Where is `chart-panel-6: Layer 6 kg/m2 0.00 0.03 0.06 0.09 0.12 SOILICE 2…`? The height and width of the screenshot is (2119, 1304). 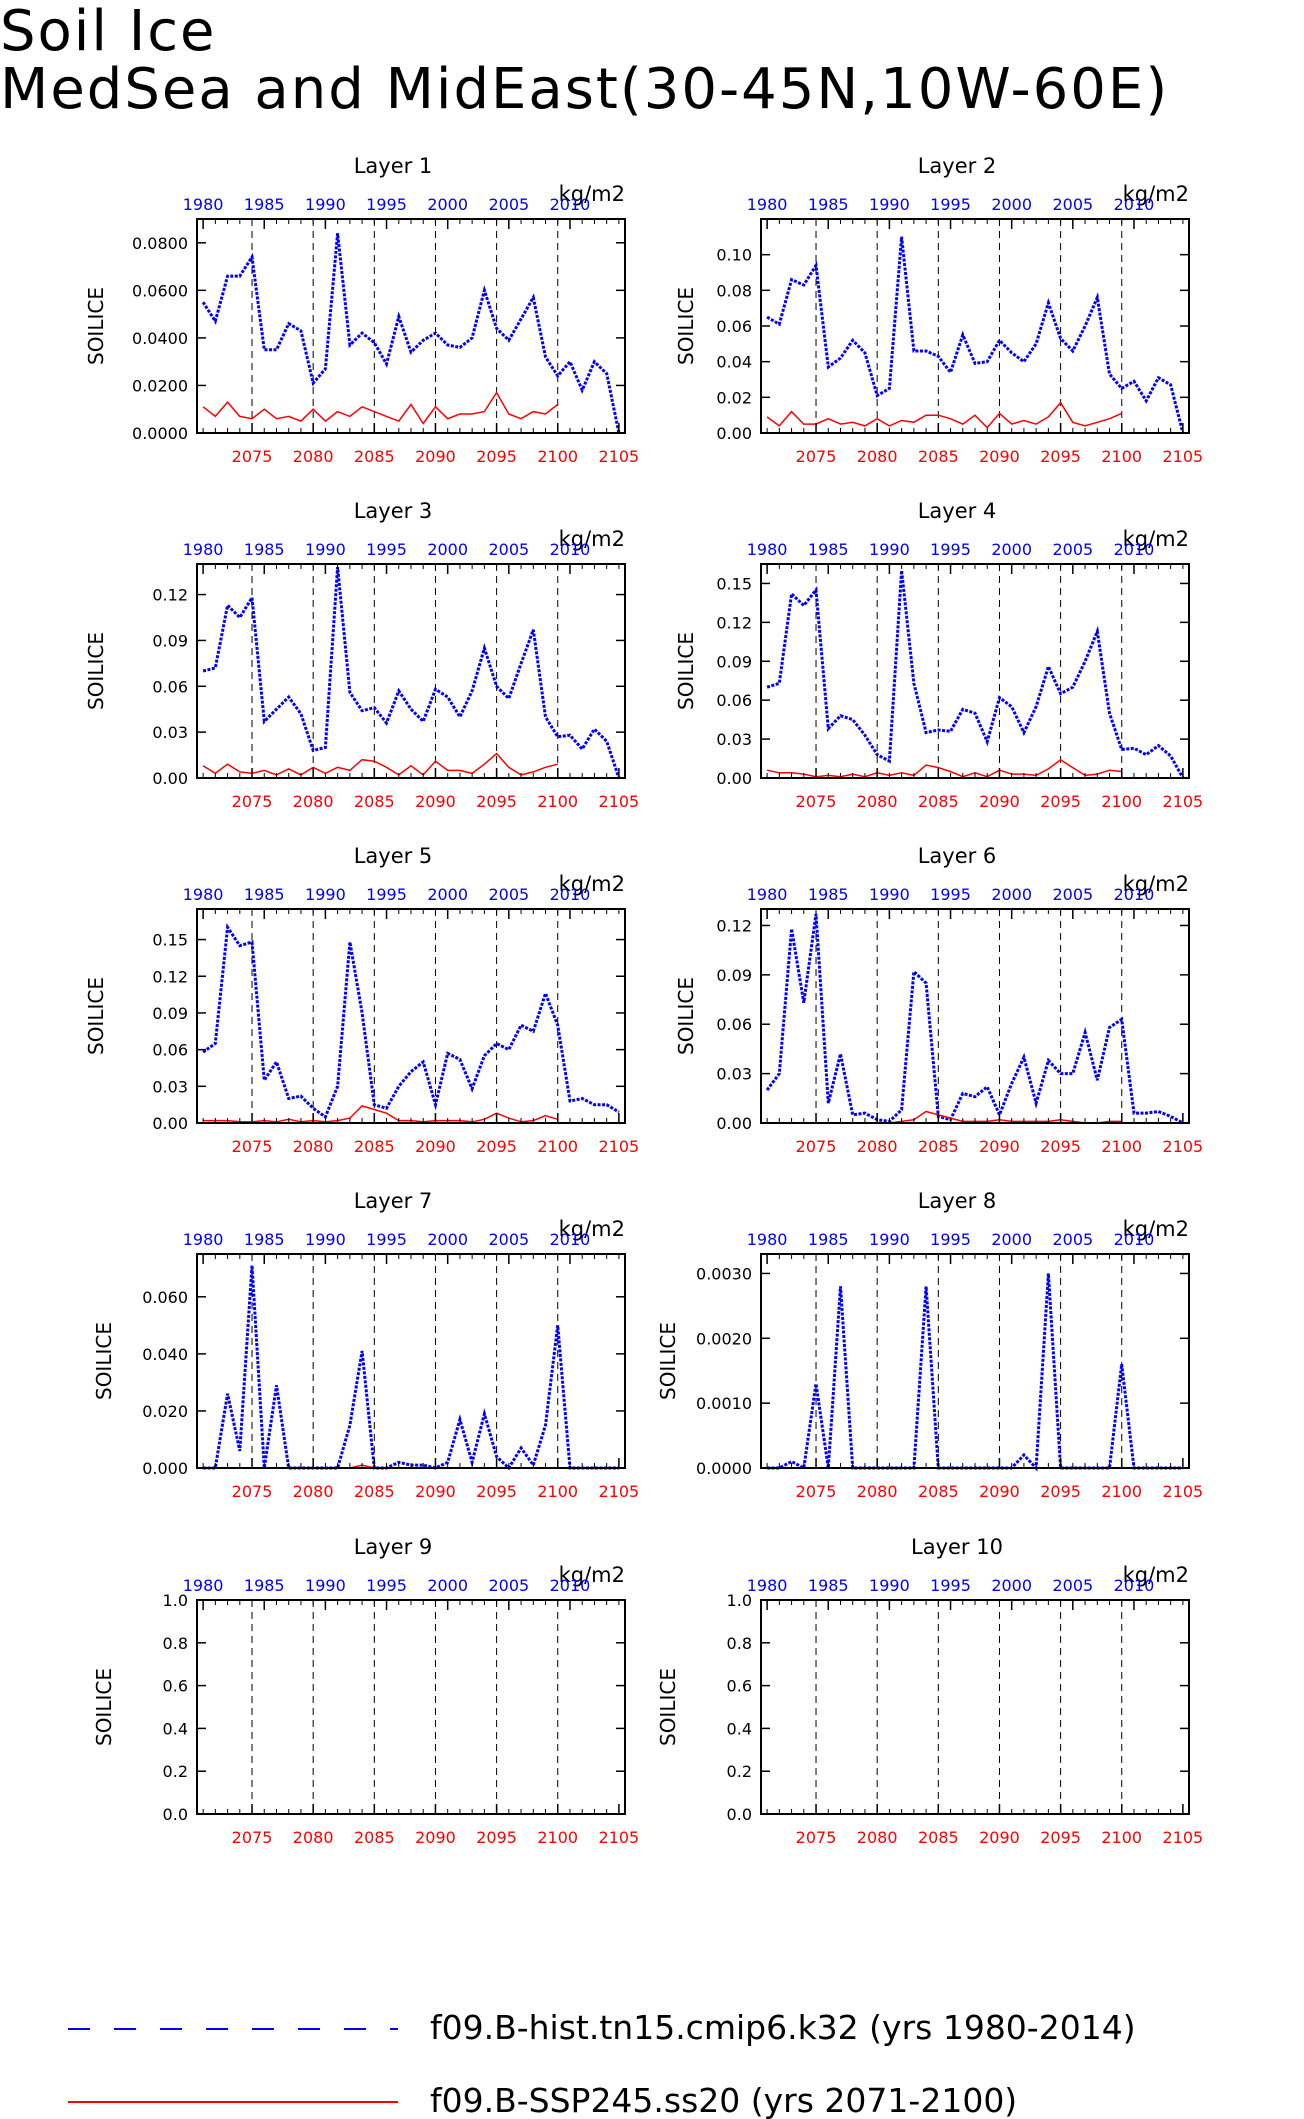 chart-panel-6: Layer 6 kg/m2 0.00 0.03 0.06 0.09 0.12 SOILICE 2… is located at coordinates (938, 1000).